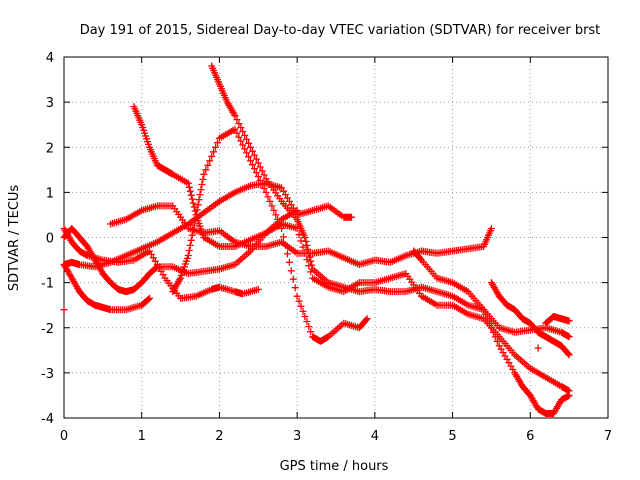 This screenshot has width=640, height=480. Describe the element at coordinates (258, 289) in the screenshot. I see `arc1-point` at that location.